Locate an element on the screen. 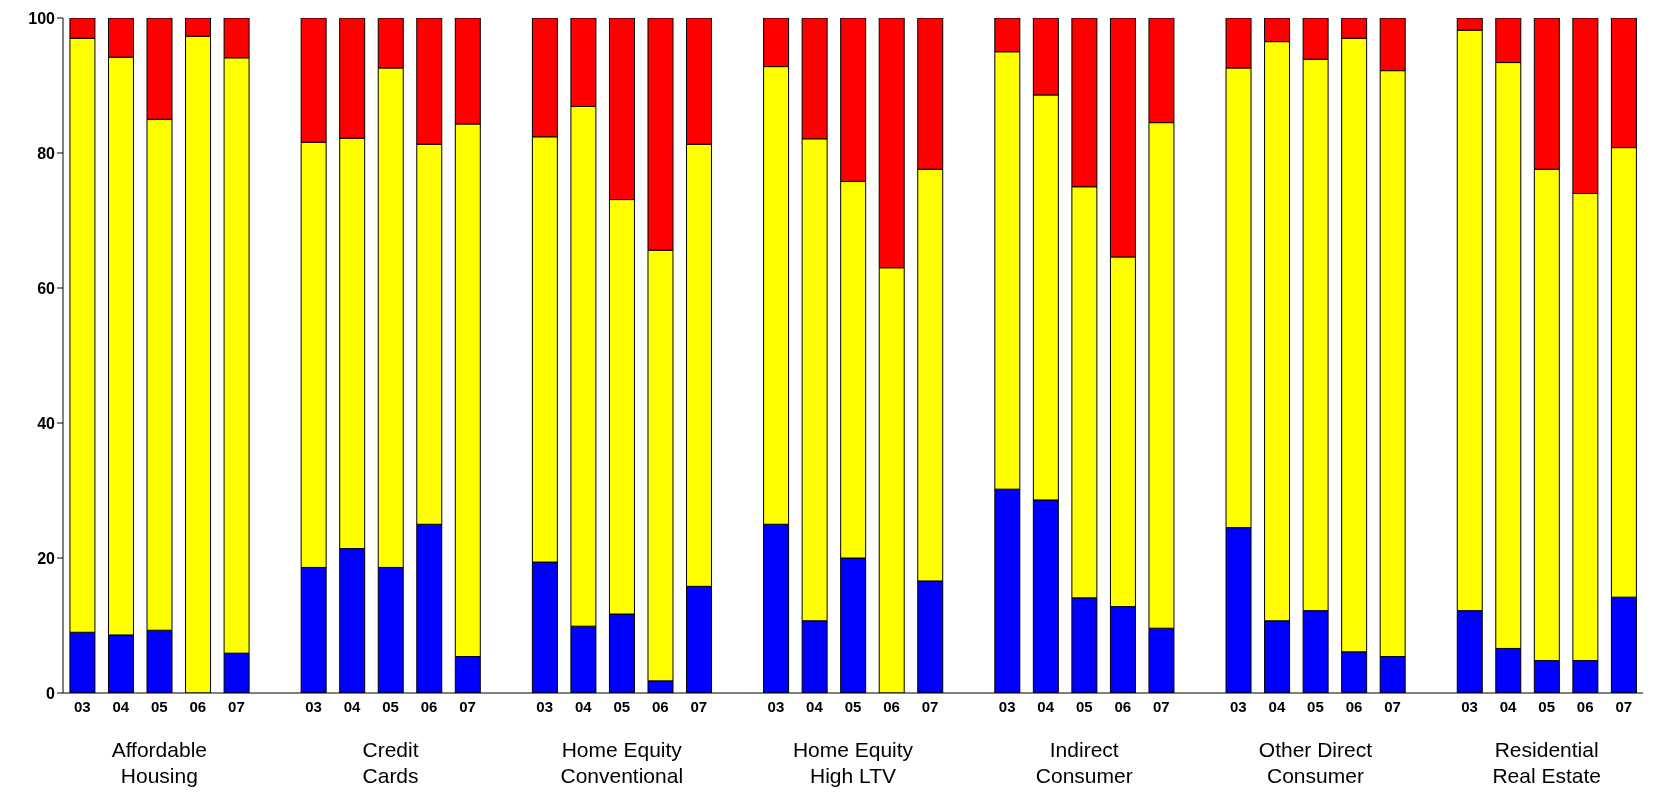 The height and width of the screenshot is (811, 1663). text: Other Direct Consumer is located at coordinates (1315, 763).